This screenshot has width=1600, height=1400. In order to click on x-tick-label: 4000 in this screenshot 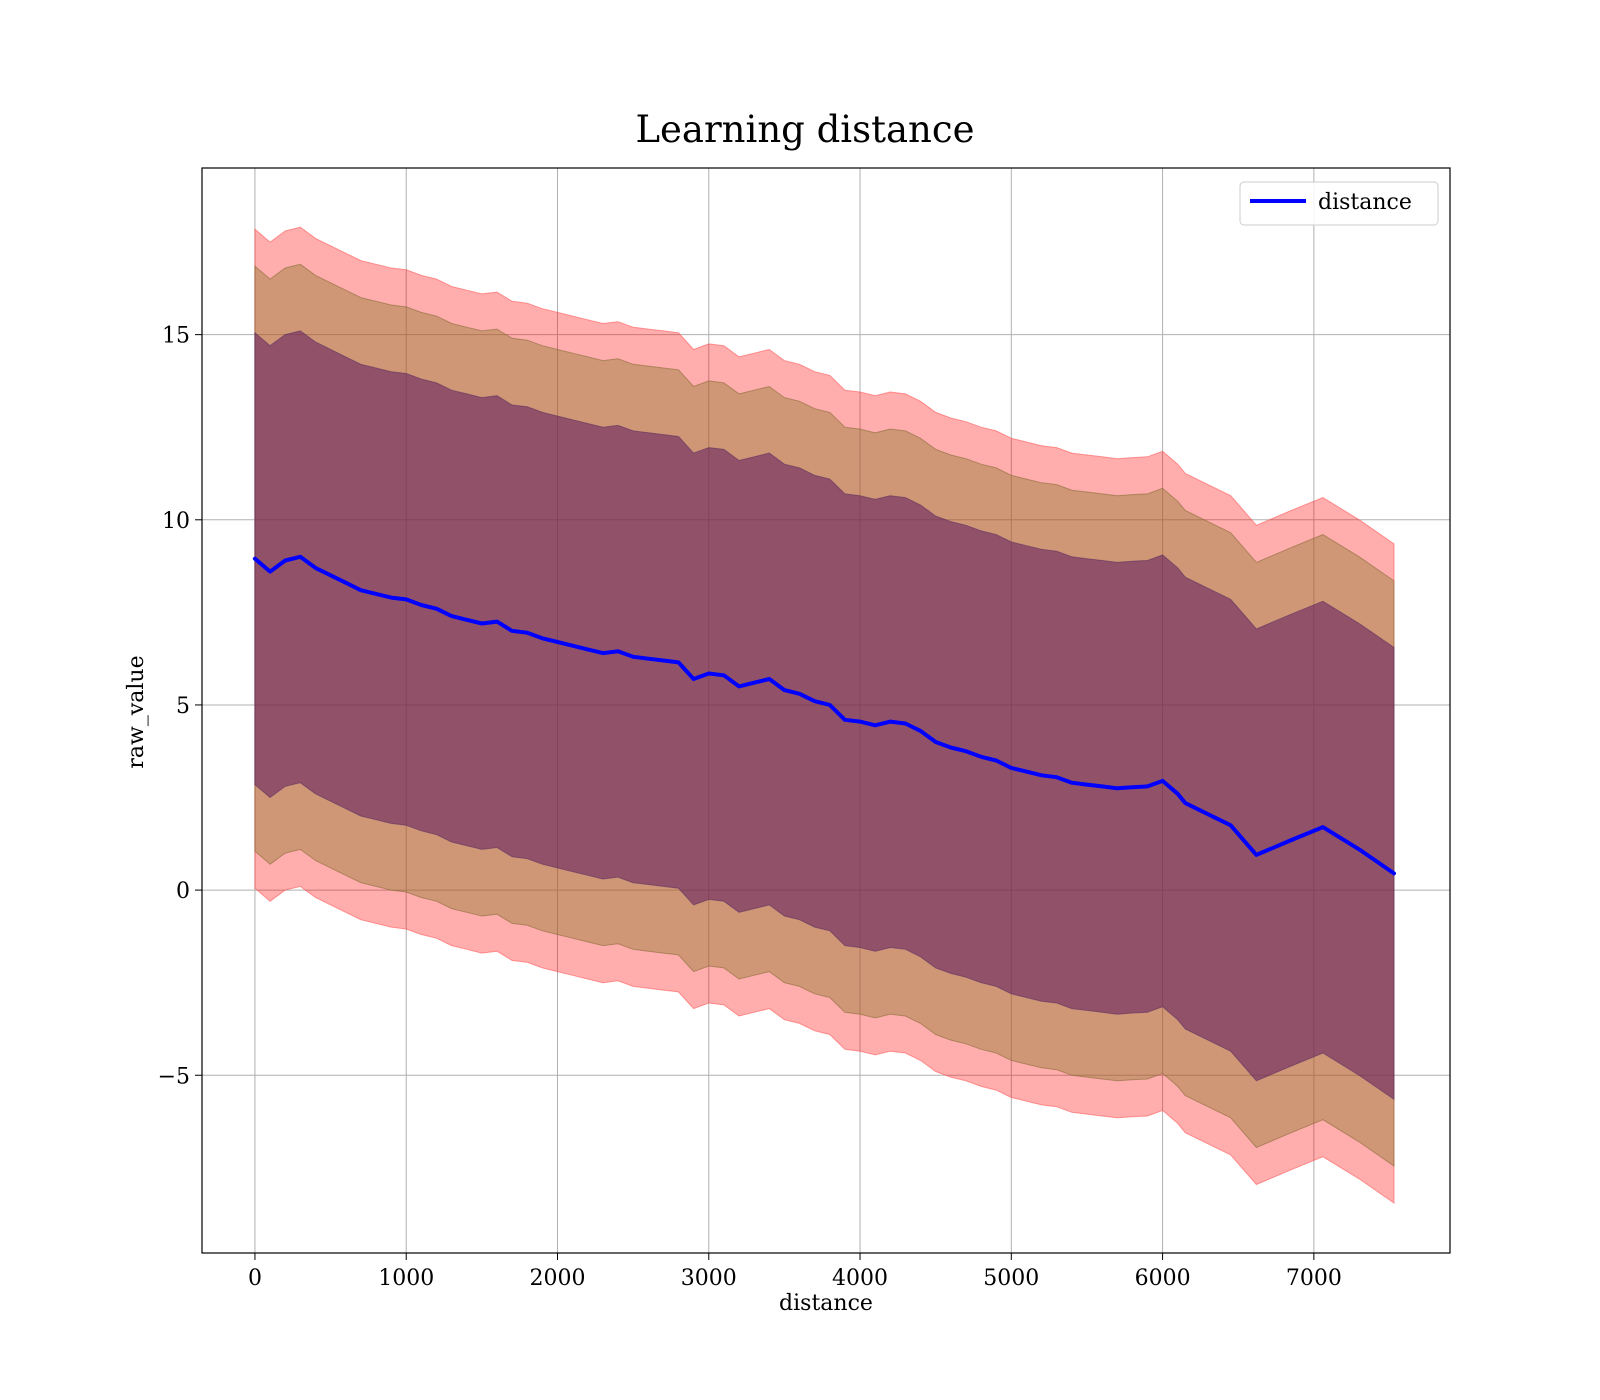, I will do `click(860, 1278)`.